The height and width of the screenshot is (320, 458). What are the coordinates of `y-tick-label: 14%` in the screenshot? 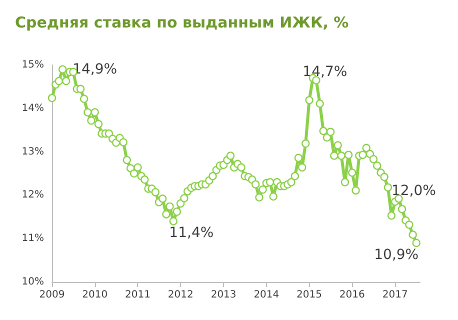 It's located at (33, 108).